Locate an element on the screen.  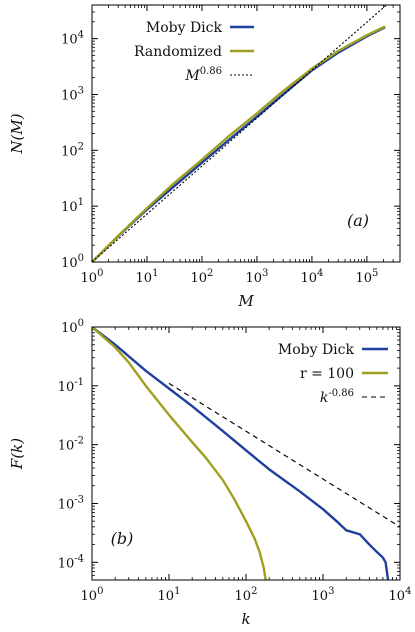
legend: Moby Dick r = 100 k-0.86 is located at coordinates (333, 374).